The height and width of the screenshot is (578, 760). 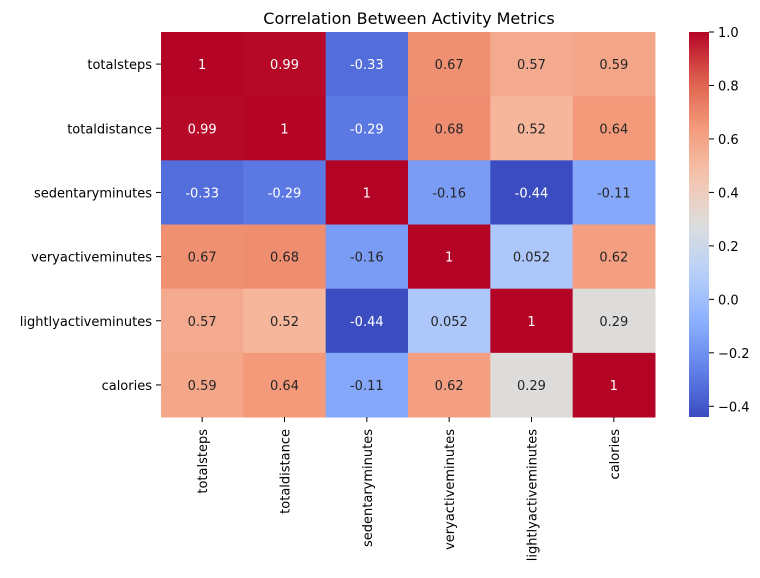 What do you see at coordinates (408, 18) in the screenshot?
I see `chart-title: Correlation Between Activity Metrics` at bounding box center [408, 18].